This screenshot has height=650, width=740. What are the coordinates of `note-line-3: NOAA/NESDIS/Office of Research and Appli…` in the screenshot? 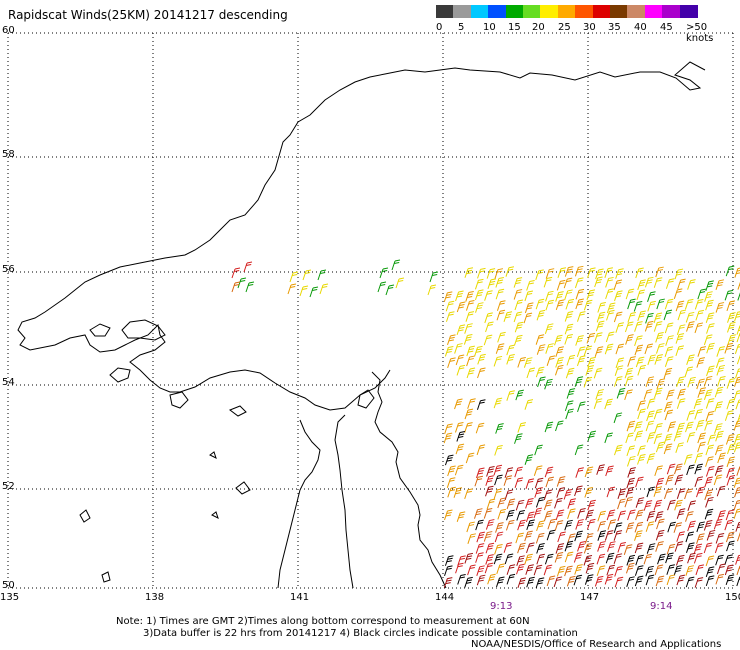 It's located at (596, 644).